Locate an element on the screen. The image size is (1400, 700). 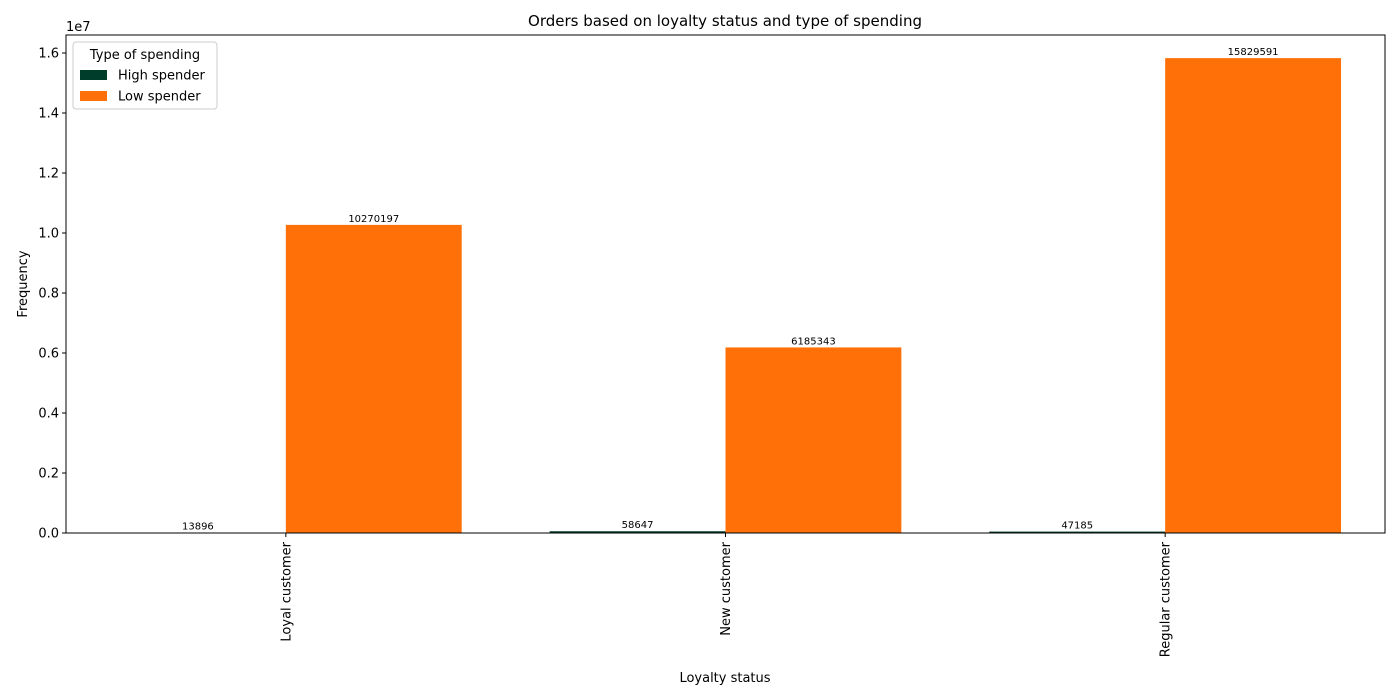
bar-value-label: 6185343 is located at coordinates (813, 341).